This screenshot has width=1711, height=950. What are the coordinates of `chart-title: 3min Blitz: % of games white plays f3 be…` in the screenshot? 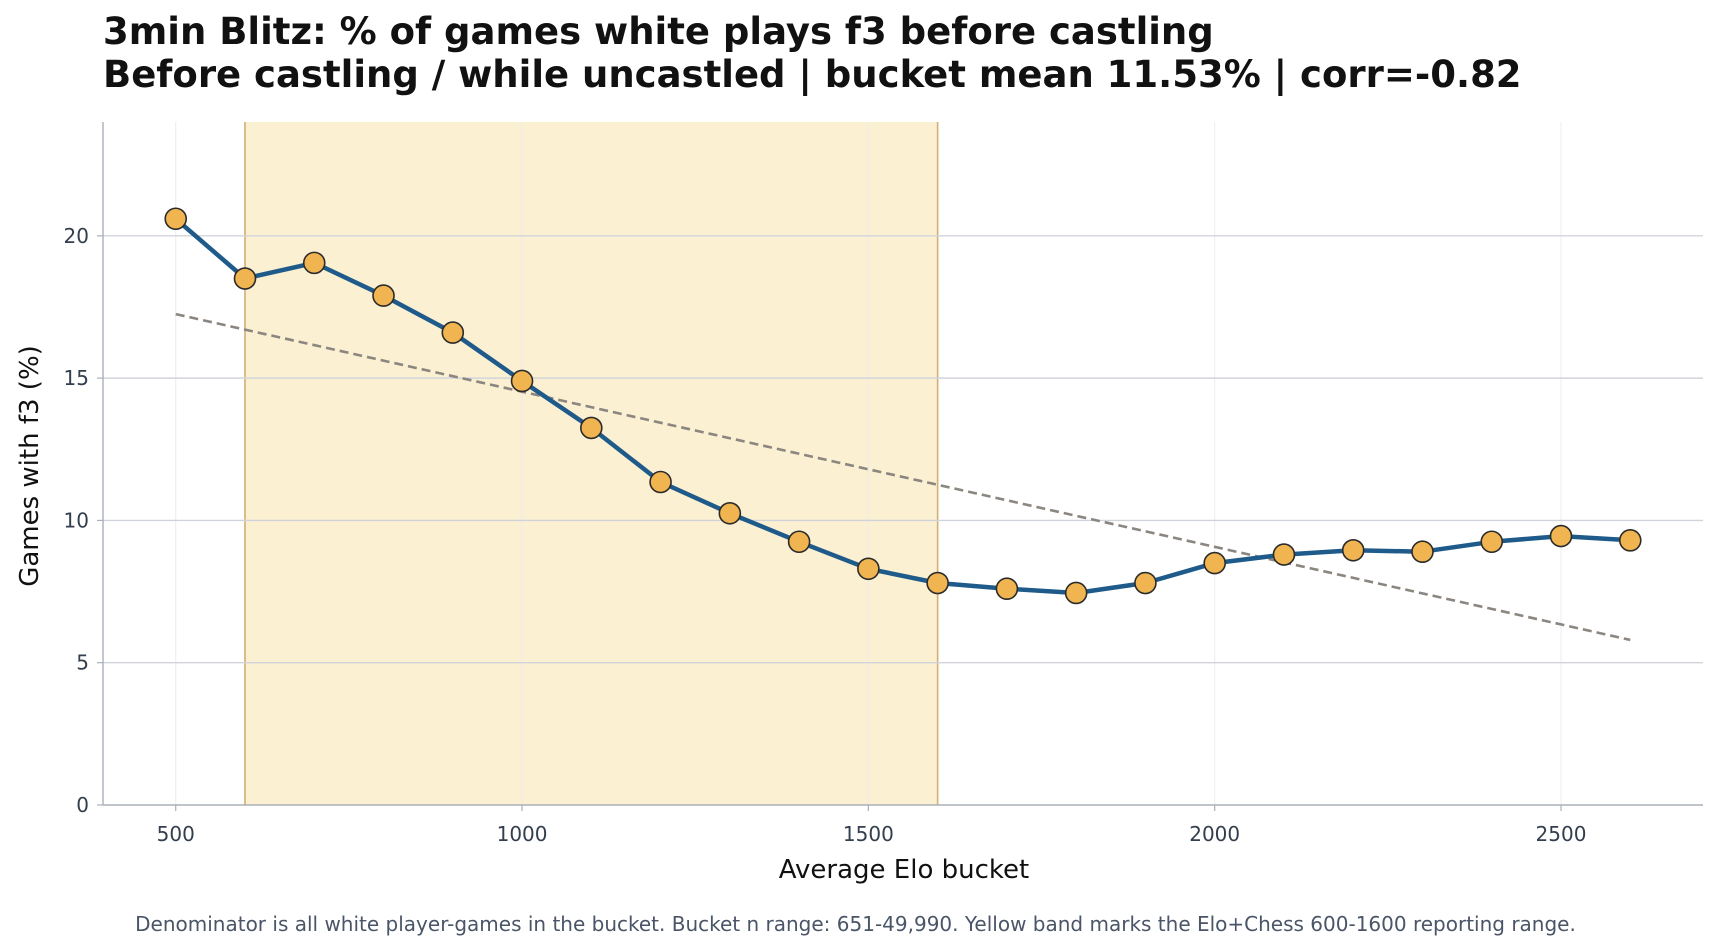 It's located at (658, 31).